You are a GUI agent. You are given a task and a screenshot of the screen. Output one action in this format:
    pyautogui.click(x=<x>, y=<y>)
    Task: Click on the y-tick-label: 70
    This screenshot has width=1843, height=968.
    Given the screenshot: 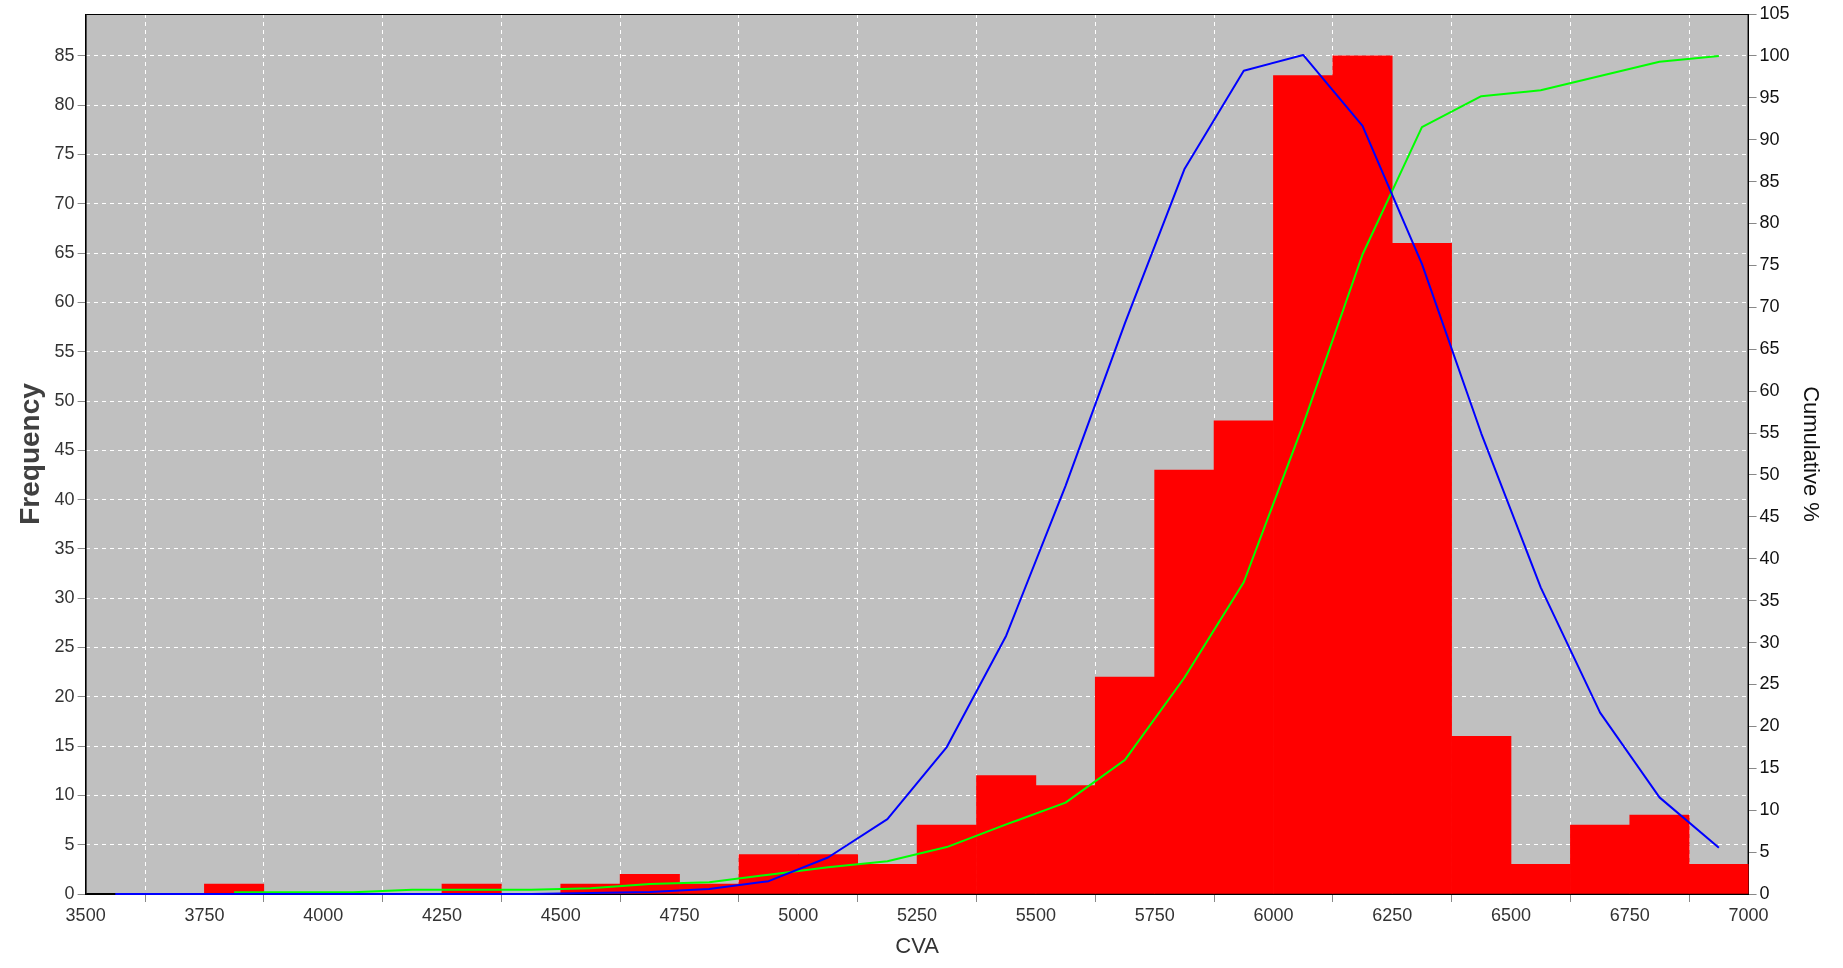 What is the action you would take?
    pyautogui.click(x=64, y=202)
    